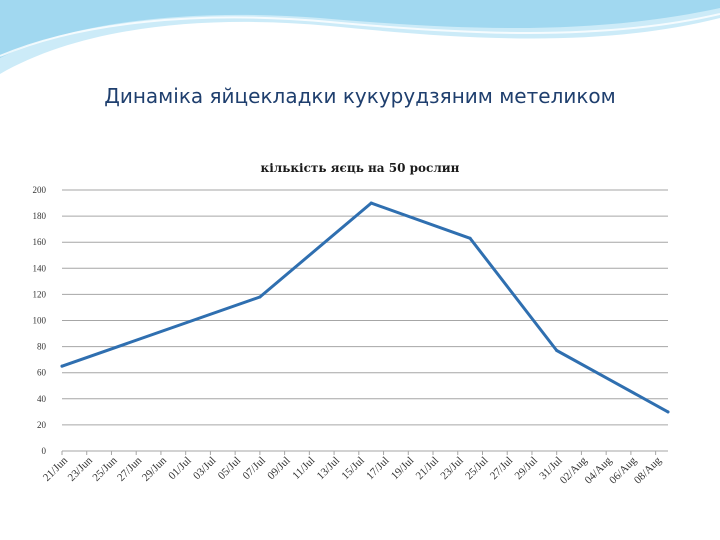 Image resolution: width=720 pixels, height=540 pixels. What do you see at coordinates (428, 469) in the screenshot?
I see `x-tick-label: 21/Jul` at bounding box center [428, 469].